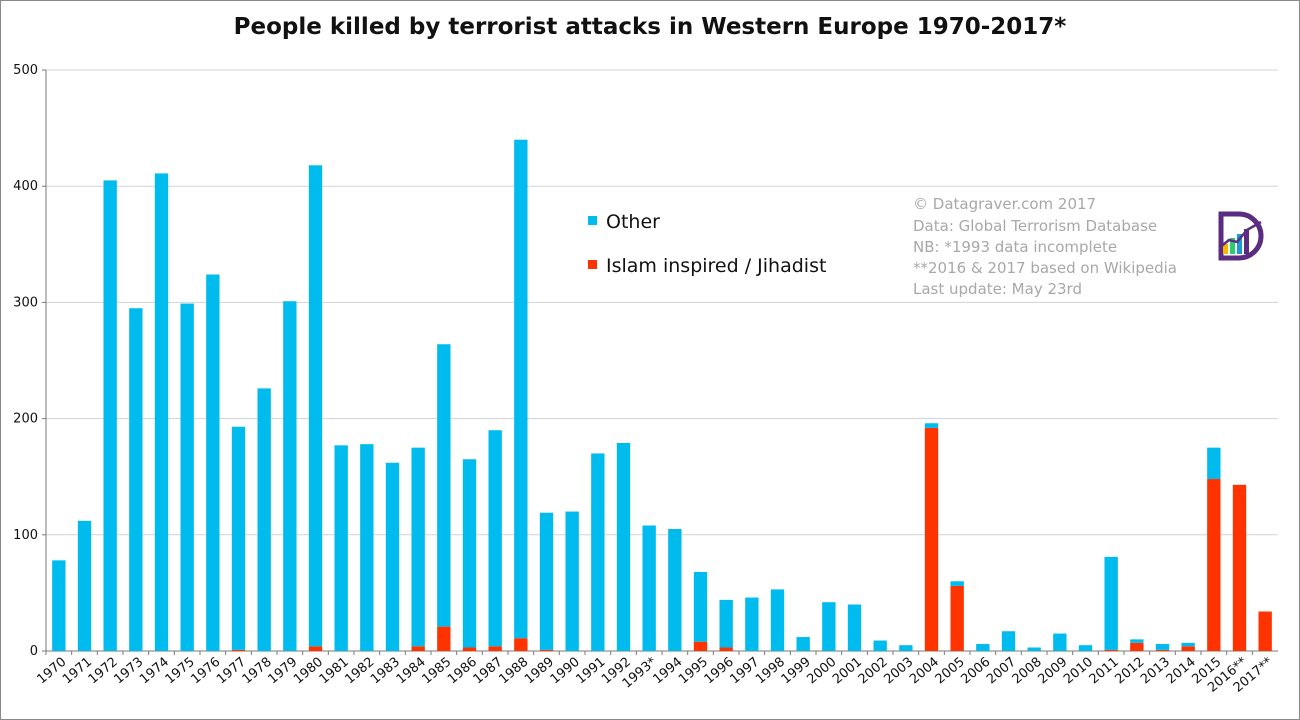 This screenshot has width=1300, height=720. I want to click on x-tick-label: 1983, so click(385, 671).